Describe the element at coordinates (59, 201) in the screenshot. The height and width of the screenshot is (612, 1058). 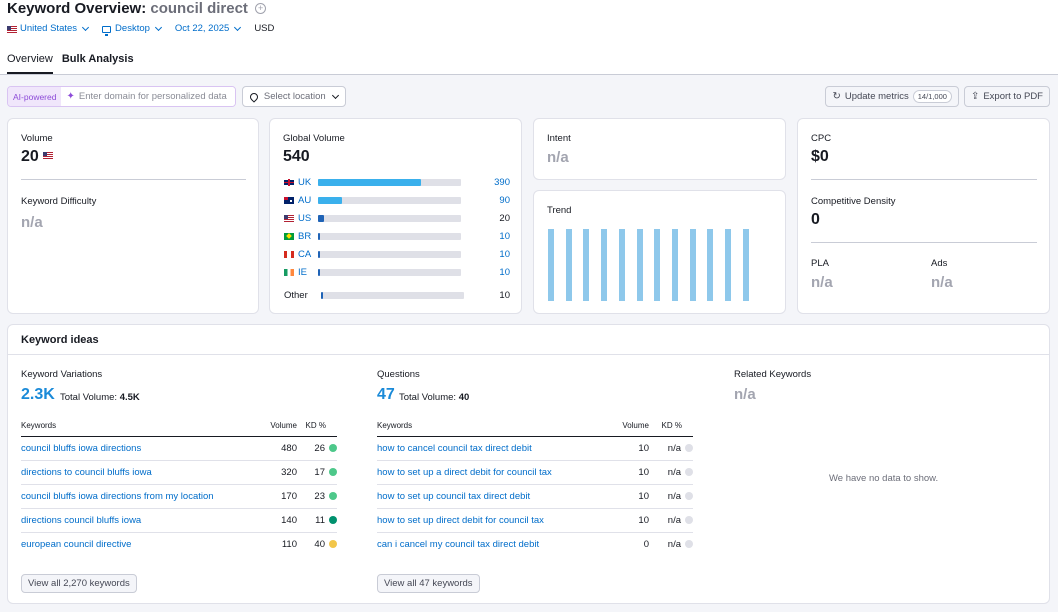
I see `kd-label: Keyword Difficulty` at that location.